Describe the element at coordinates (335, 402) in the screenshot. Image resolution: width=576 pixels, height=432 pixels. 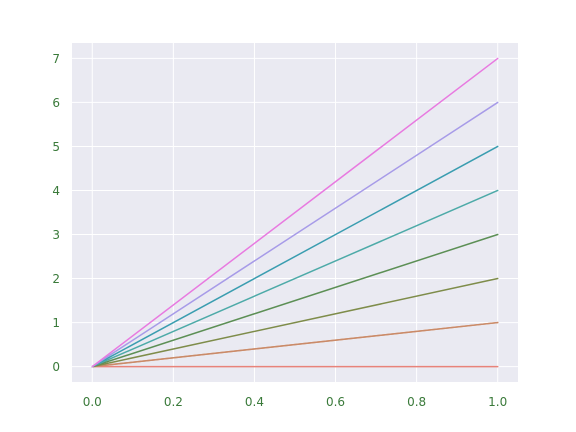
I see `x-tick-label: 0.6` at that location.